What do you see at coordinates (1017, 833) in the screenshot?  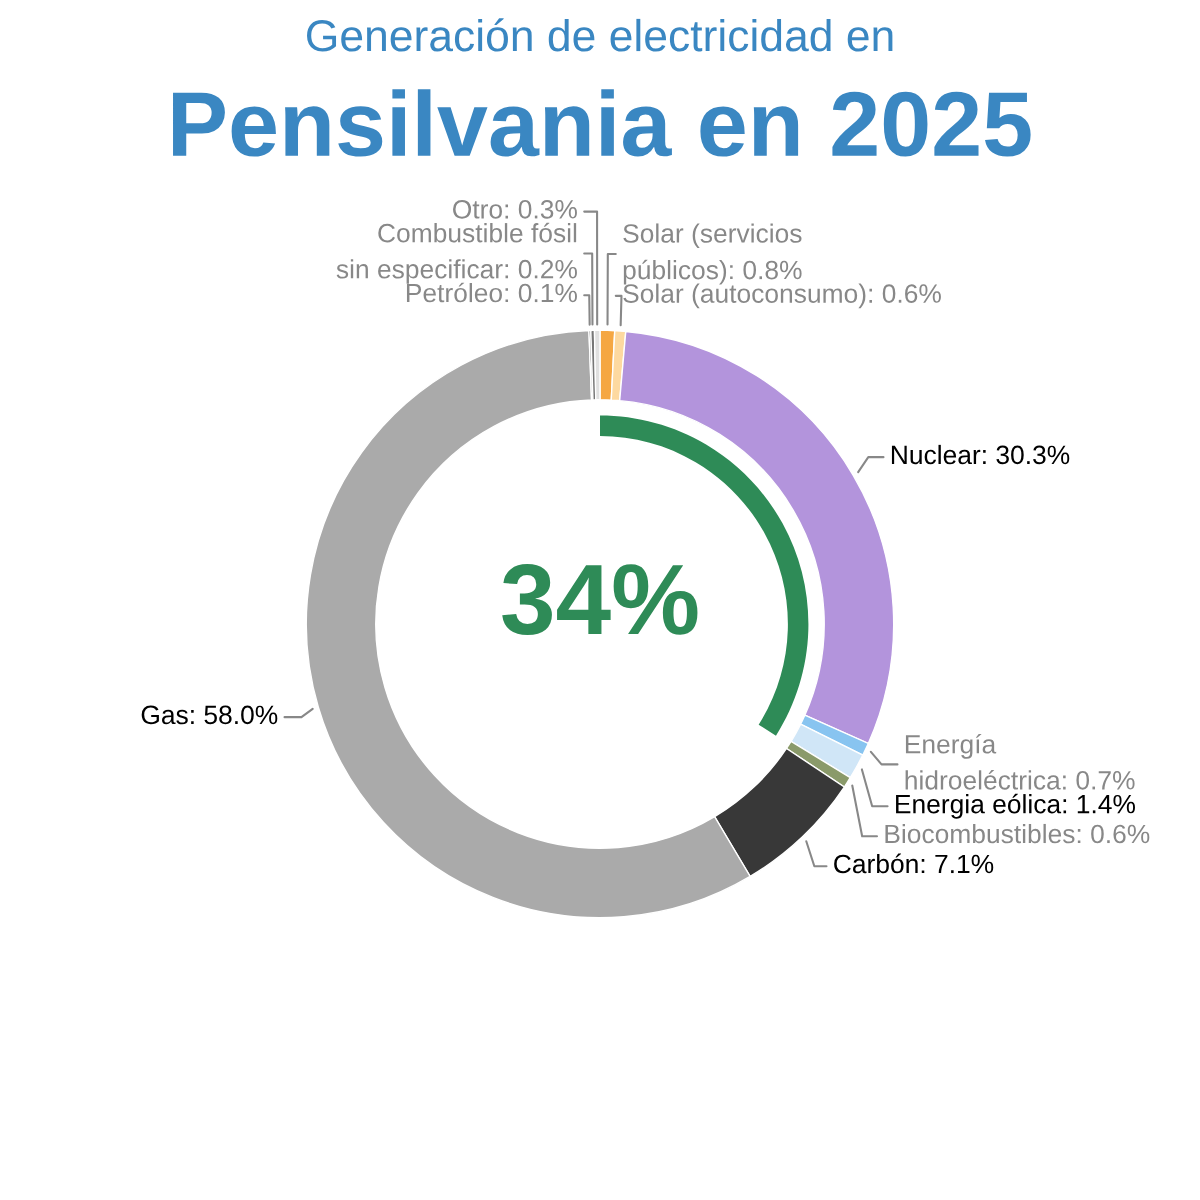 I see `slice-label: Biocombustibles: 0.6%` at bounding box center [1017, 833].